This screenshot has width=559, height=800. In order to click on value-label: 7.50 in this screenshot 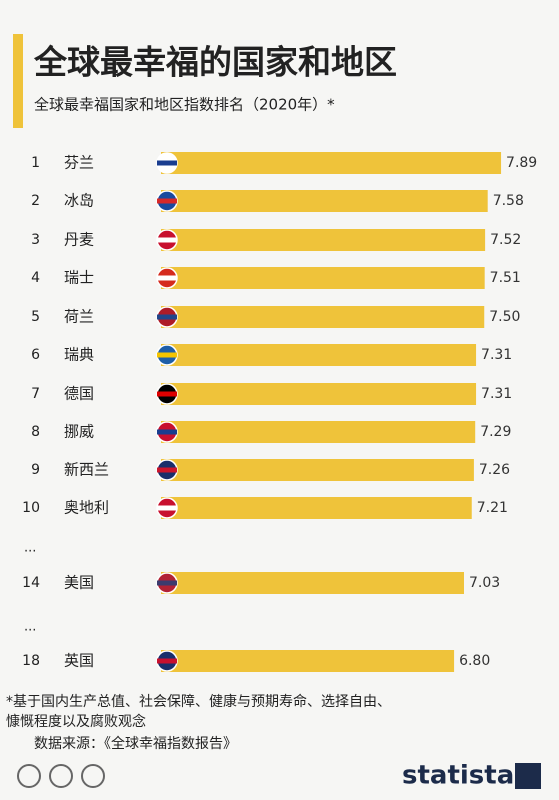, I will do `click(504, 317)`.